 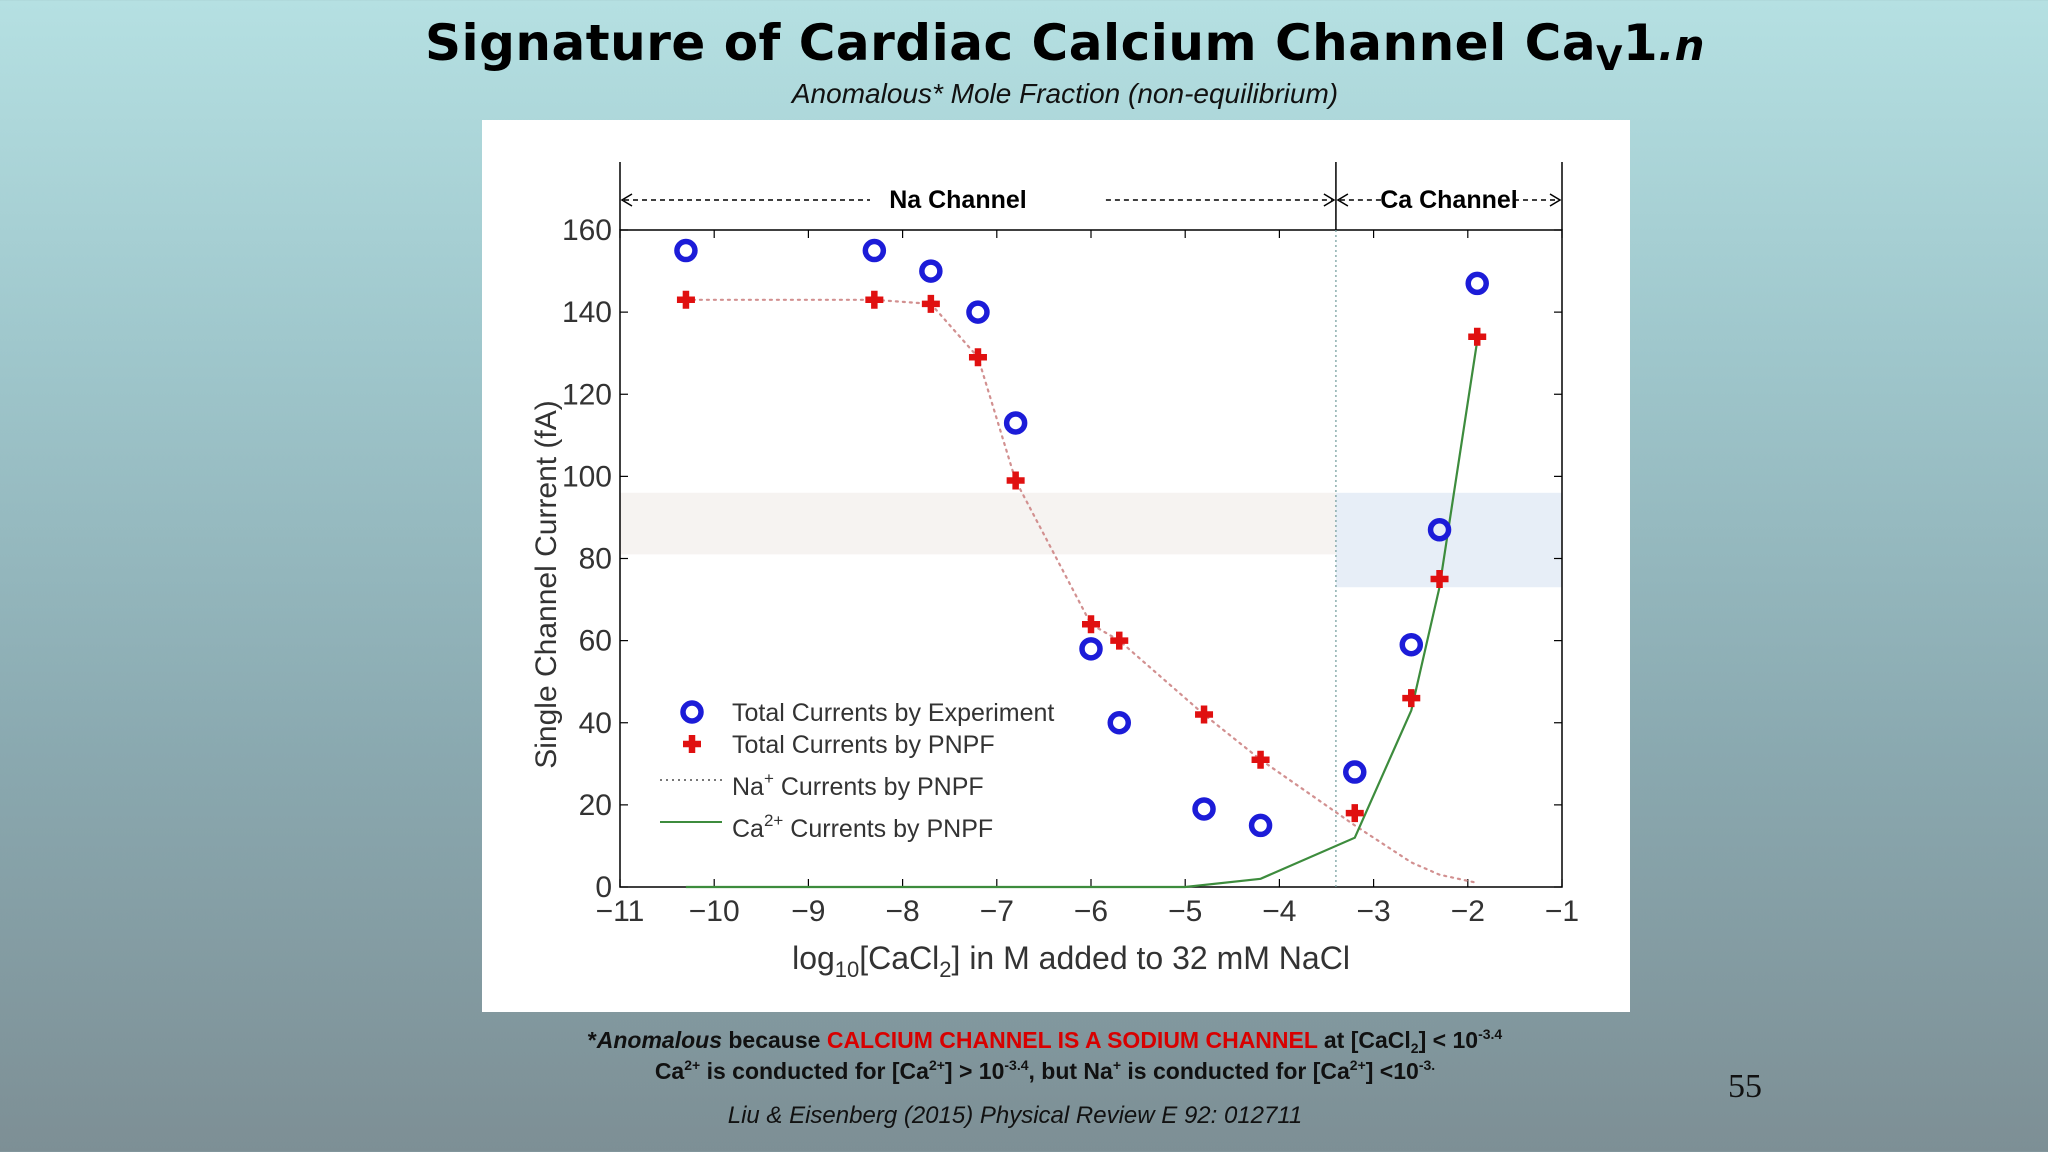 I want to click on title-italic: .n, so click(x=1682, y=45).